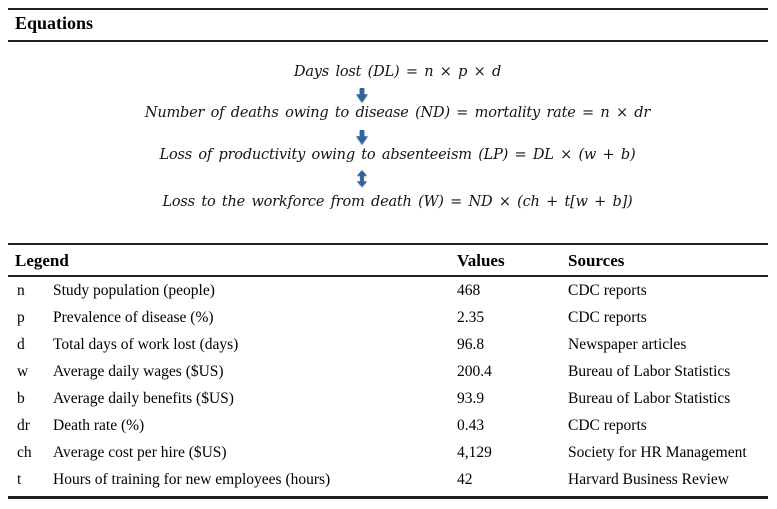 The width and height of the screenshot is (777, 509). Describe the element at coordinates (21, 398) in the screenshot. I see `cell-symbol: b` at that location.